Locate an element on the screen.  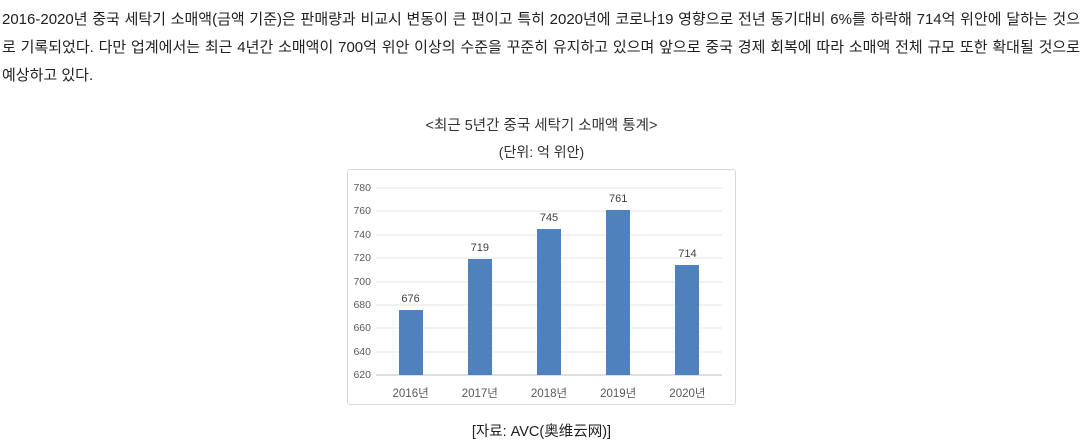
y-tick-label: 700 is located at coordinates (362, 281).